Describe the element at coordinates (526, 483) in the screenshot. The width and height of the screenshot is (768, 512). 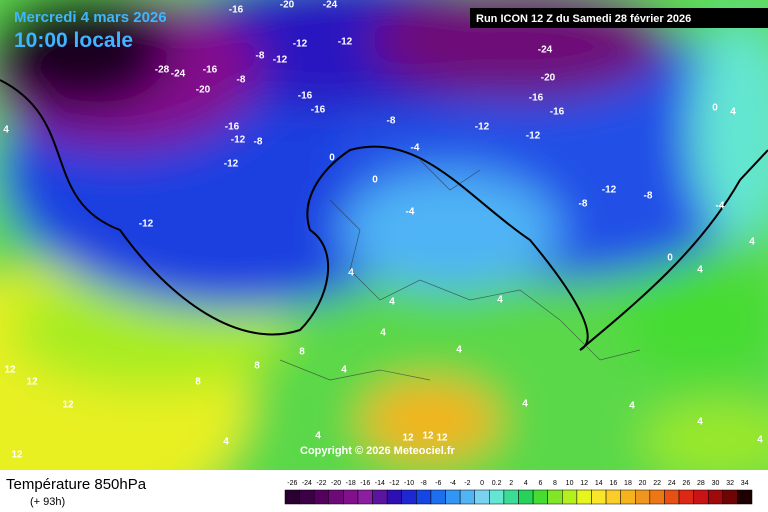
I see `legend-label: 4` at that location.